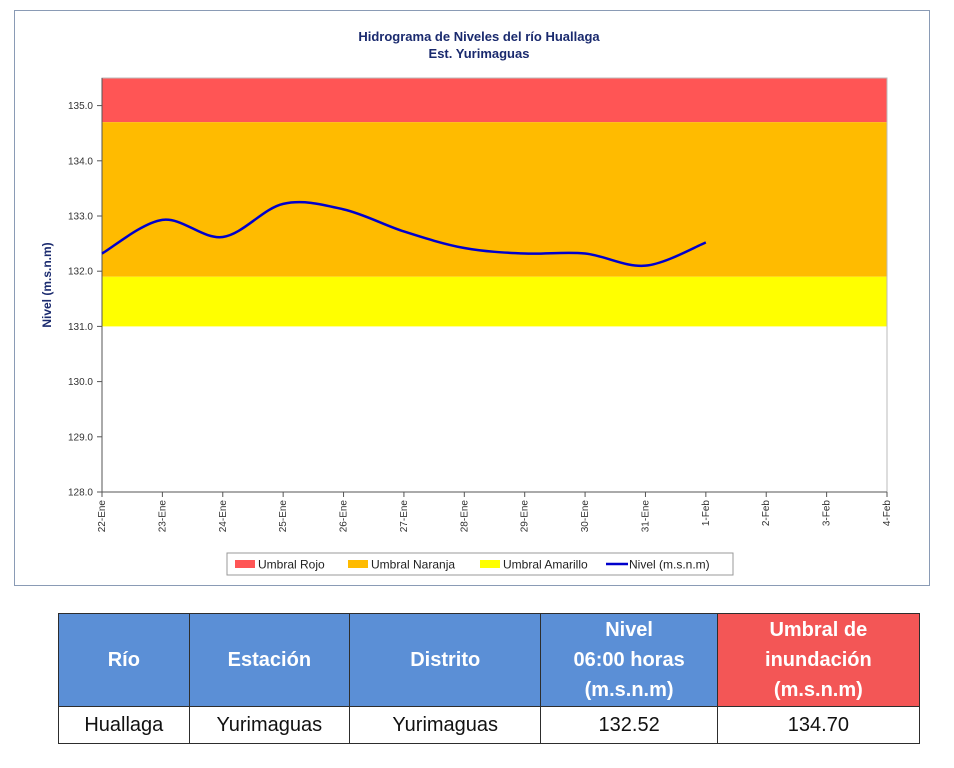 The width and height of the screenshot is (954, 768). I want to click on cell-nivel: 132.52, so click(629, 725).